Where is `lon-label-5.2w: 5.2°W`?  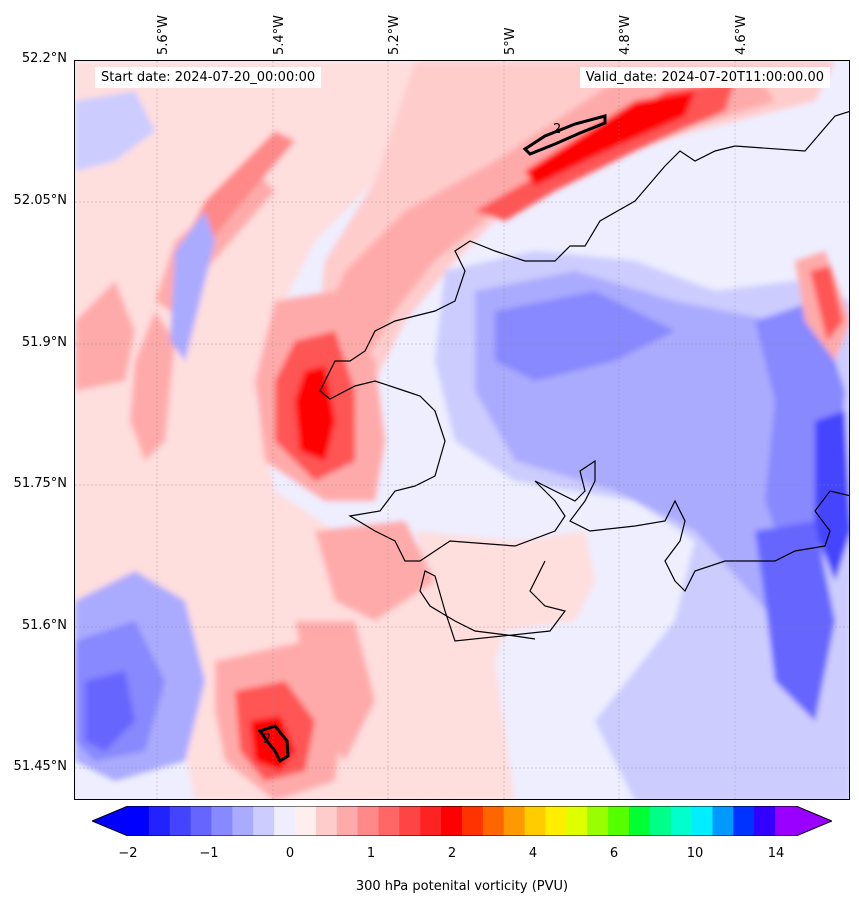 lon-label-5.2w: 5.2°W is located at coordinates (394, 34).